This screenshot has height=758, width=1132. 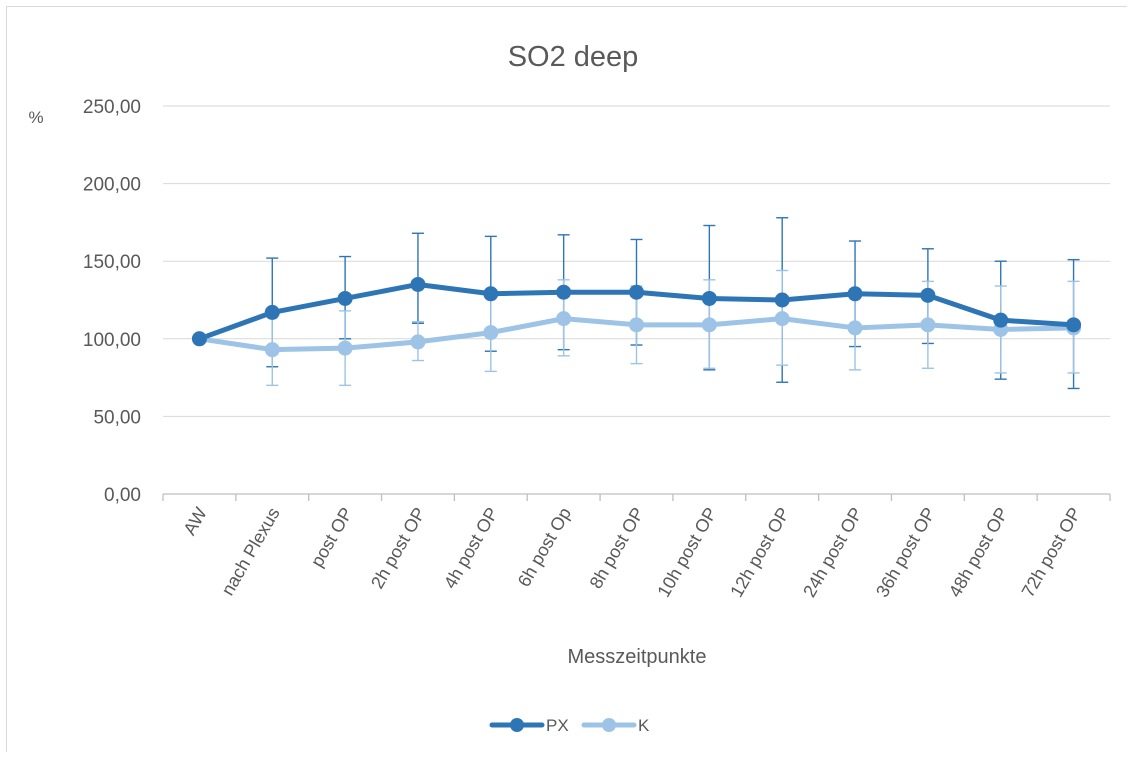 What do you see at coordinates (194, 521) in the screenshot?
I see `x-tick-label: AW` at bounding box center [194, 521].